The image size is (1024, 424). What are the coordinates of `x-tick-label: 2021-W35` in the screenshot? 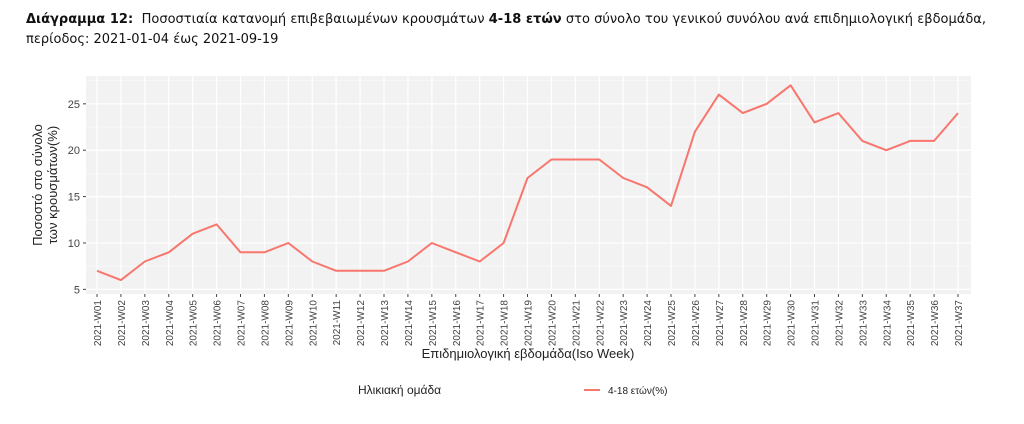 It's located at (911, 323).